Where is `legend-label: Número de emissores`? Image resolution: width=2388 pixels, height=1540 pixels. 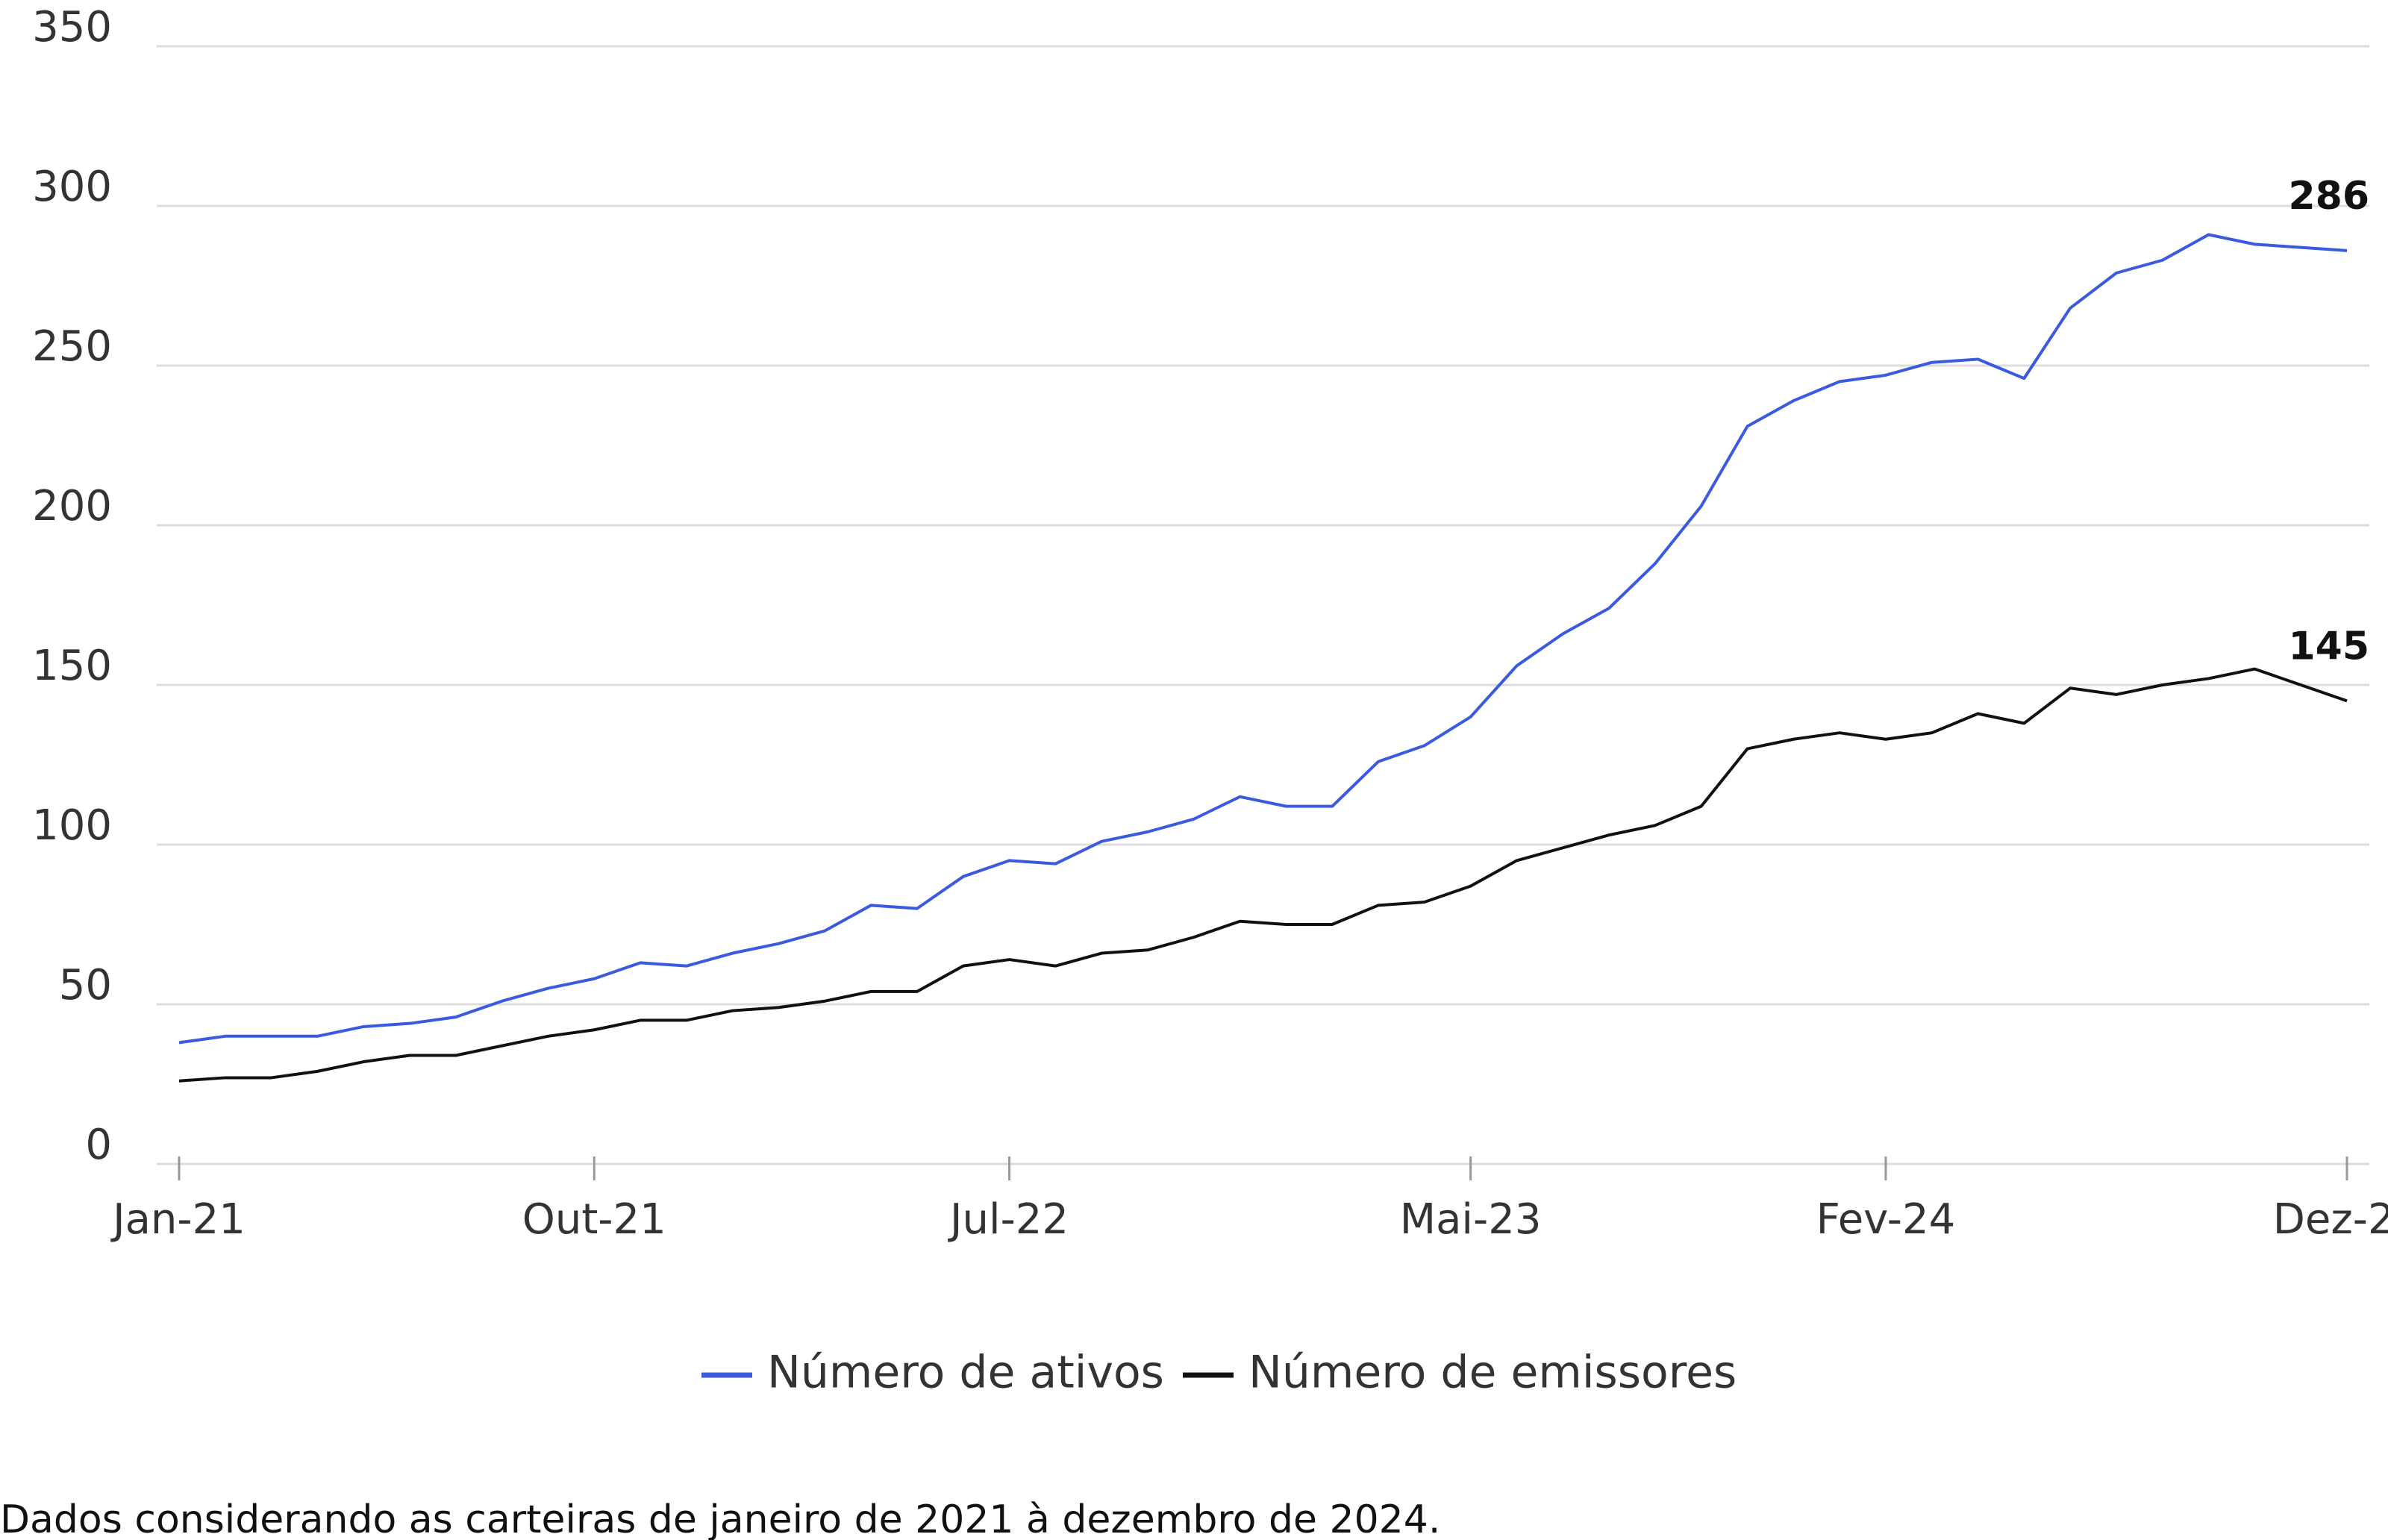
legend-label: Número de emissores is located at coordinates (1492, 1373).